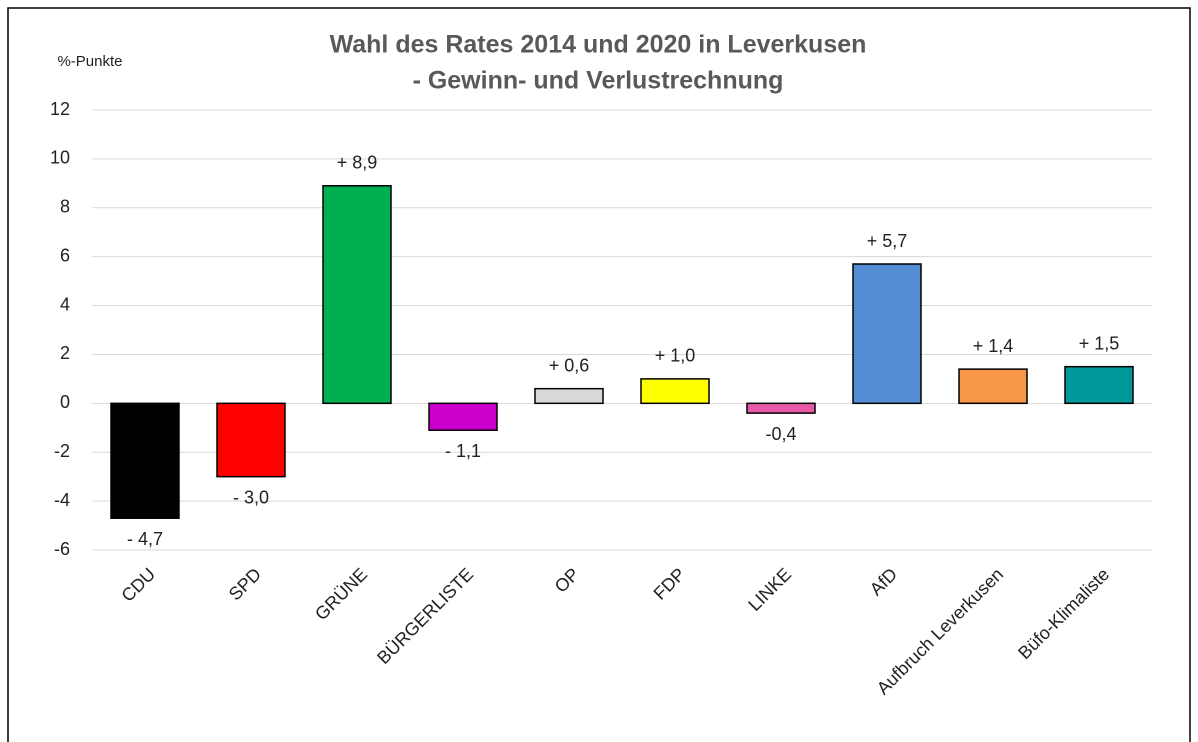 The width and height of the screenshot is (1198, 742). Describe the element at coordinates (1099, 343) in the screenshot. I see `value-label: + 1,5` at that location.